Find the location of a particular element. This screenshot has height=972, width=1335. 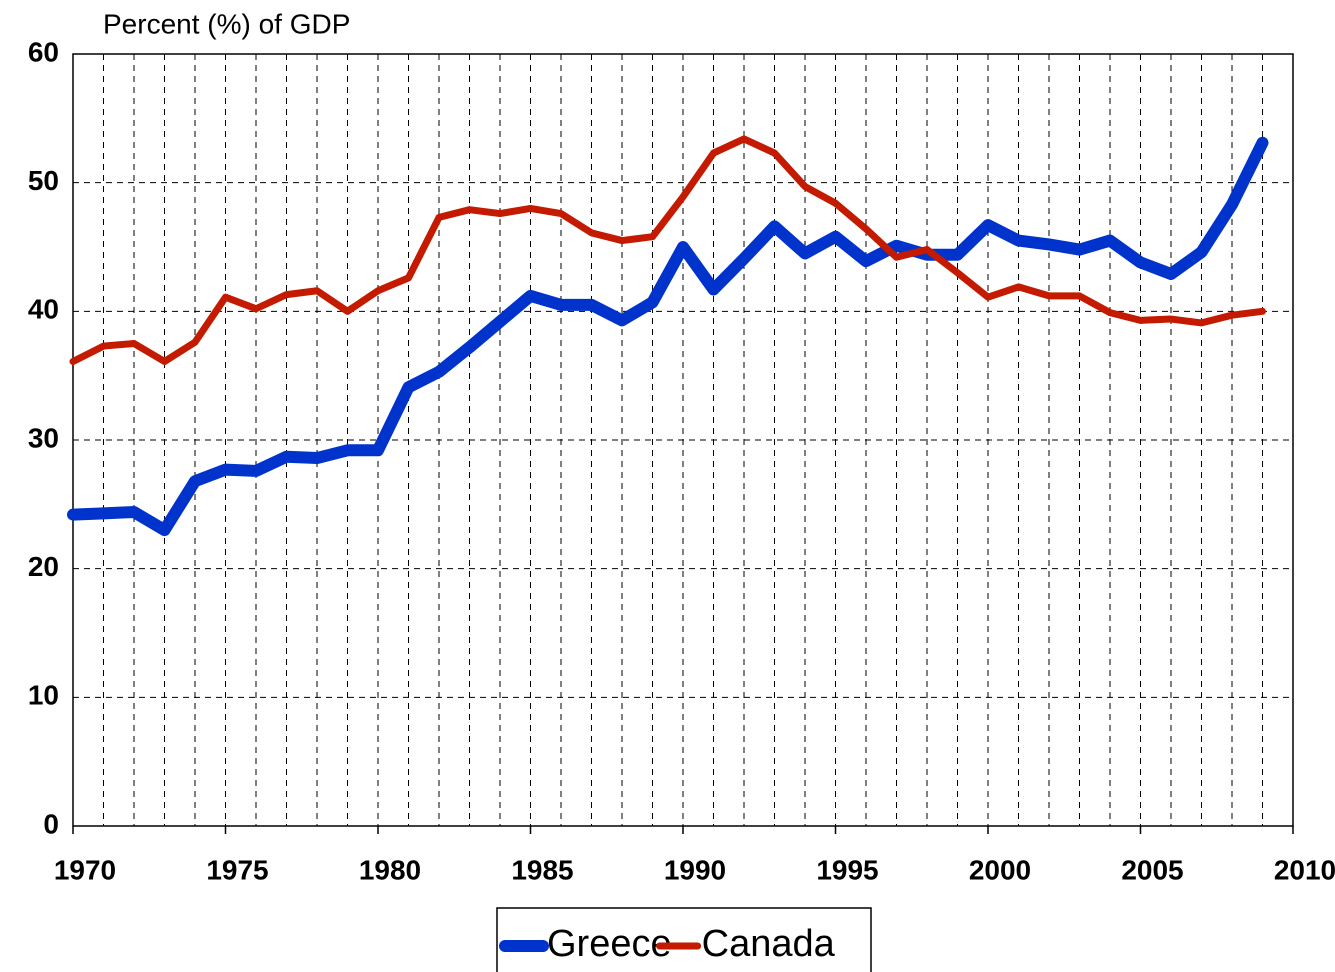

x-tick-label: 2005 is located at coordinates (1152, 869).